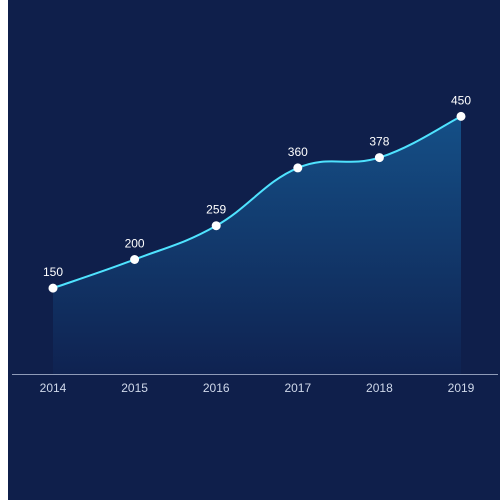 The width and height of the screenshot is (500, 500). I want to click on data-point-2018, so click(379, 158).